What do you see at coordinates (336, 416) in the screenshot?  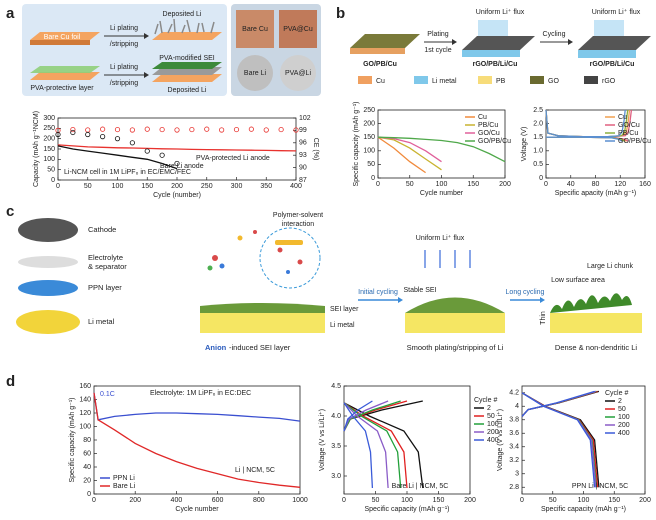 I see `y-tick-label: 4.0` at bounding box center [336, 416].